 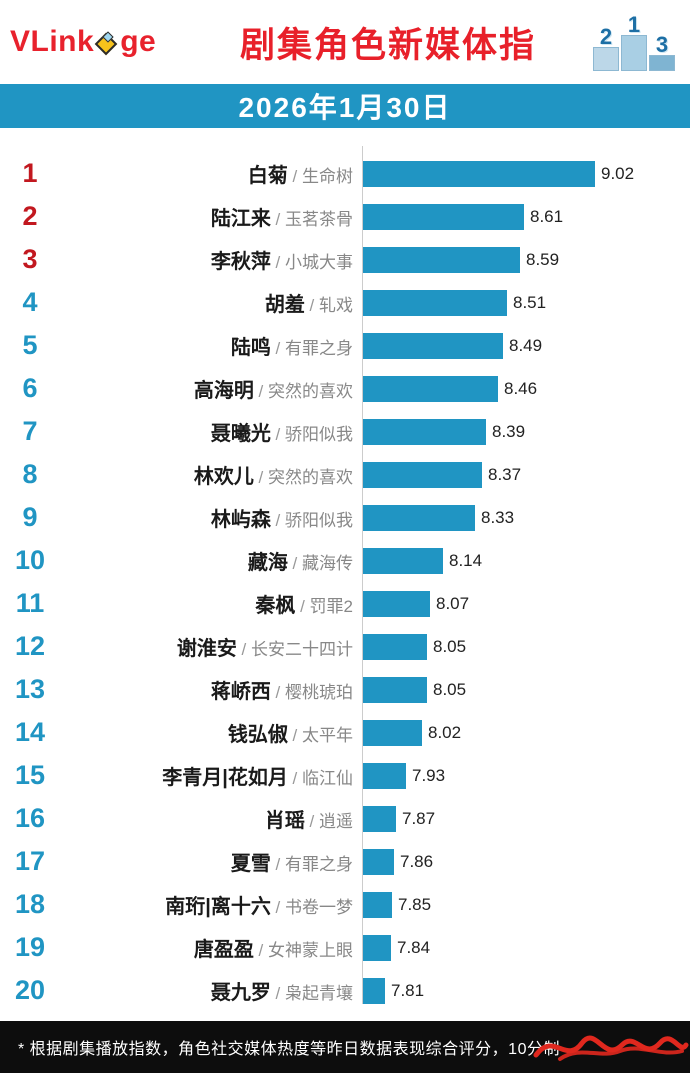 What do you see at coordinates (526, 990) in the screenshot?
I see `bar-area: 7.81` at bounding box center [526, 990].